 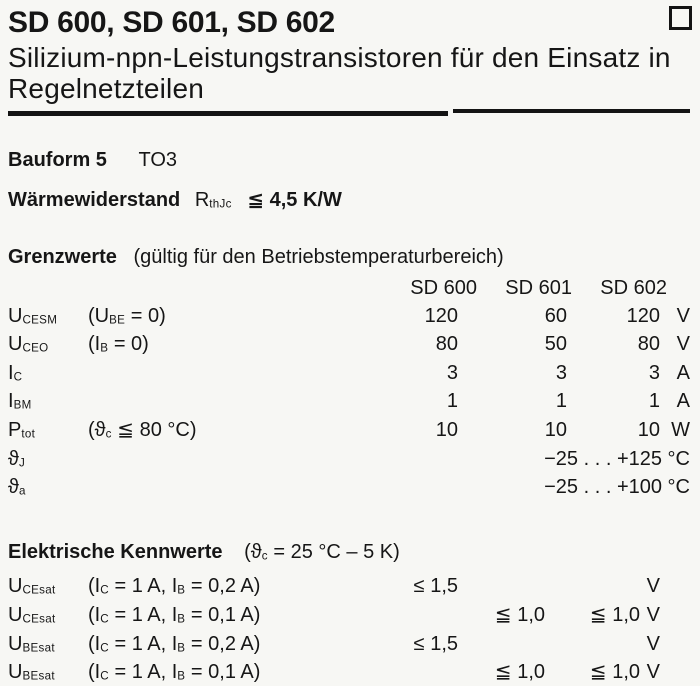 What do you see at coordinates (334, 617) in the screenshot?
I see `characteristic-row: UCEsat (IC = 1 A, IB = 0,1 A) ≦ 1,0 ≦ 1,0 V` at bounding box center [334, 617].